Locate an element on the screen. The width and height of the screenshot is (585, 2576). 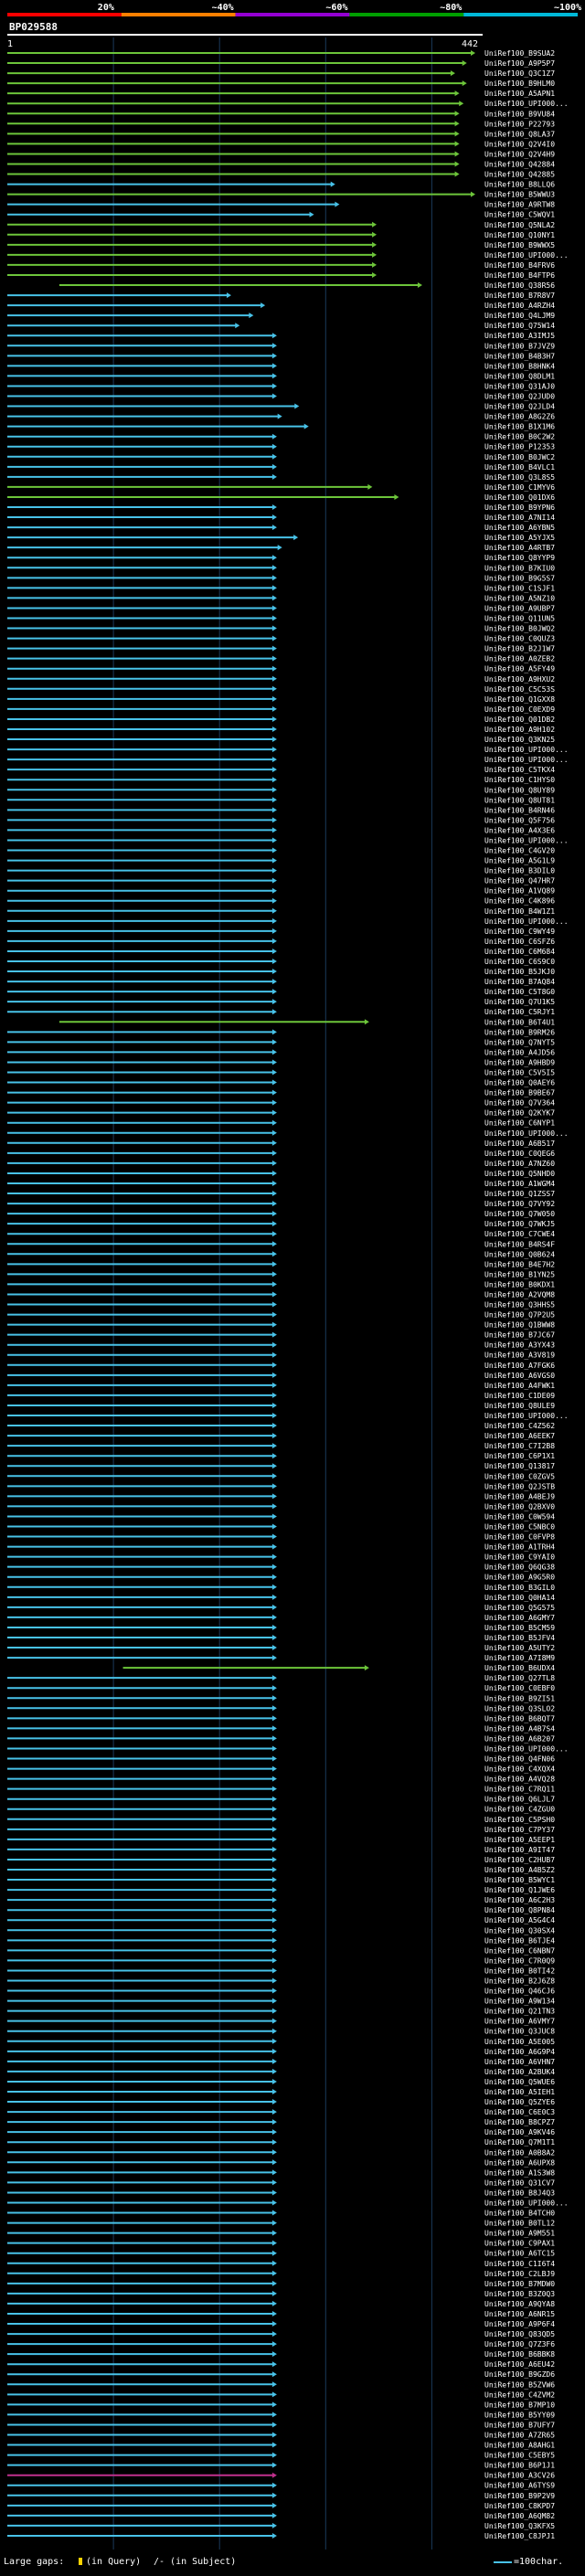
hit-label: UniRef100_C9PAX1 is located at coordinates (519, 2244).